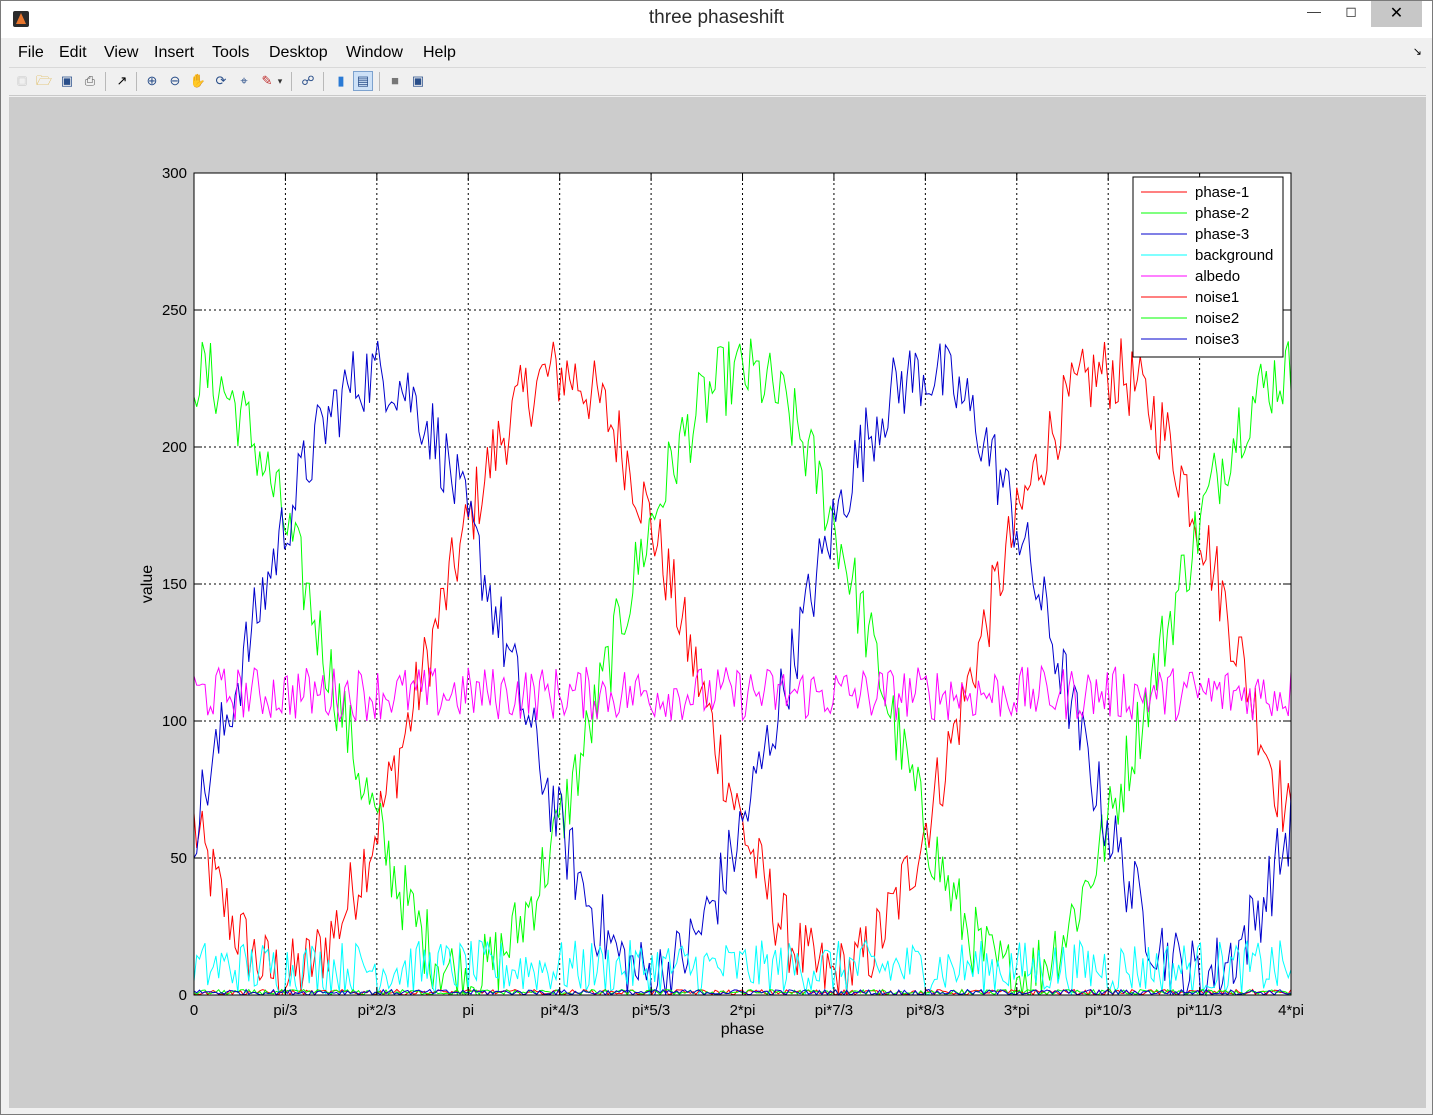 The width and height of the screenshot is (1433, 1115). I want to click on legend-box, so click(1208, 267).